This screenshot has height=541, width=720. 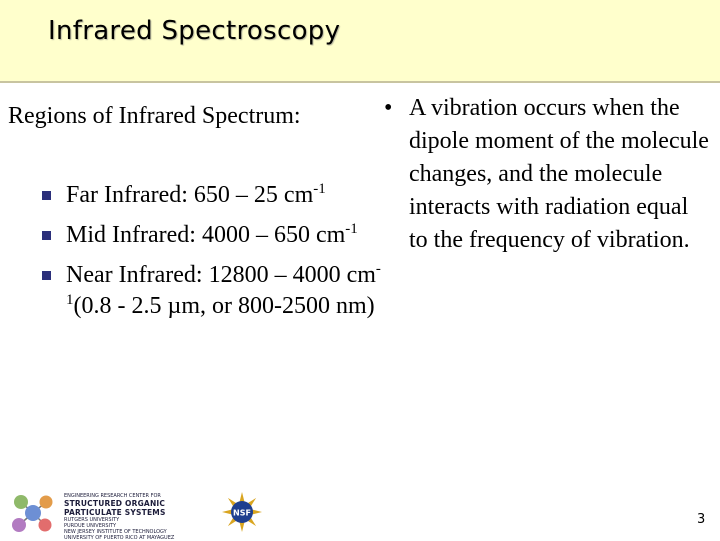 I want to click on logo-line-2: STRUCTURED ORGANIC PARTICULATE SYSTEMS, so click(x=115, y=508).